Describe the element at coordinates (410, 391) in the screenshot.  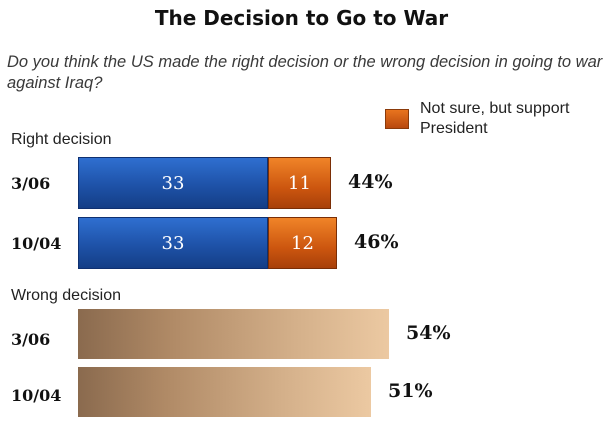
I see `total-wrong-10-04: 51%` at that location.